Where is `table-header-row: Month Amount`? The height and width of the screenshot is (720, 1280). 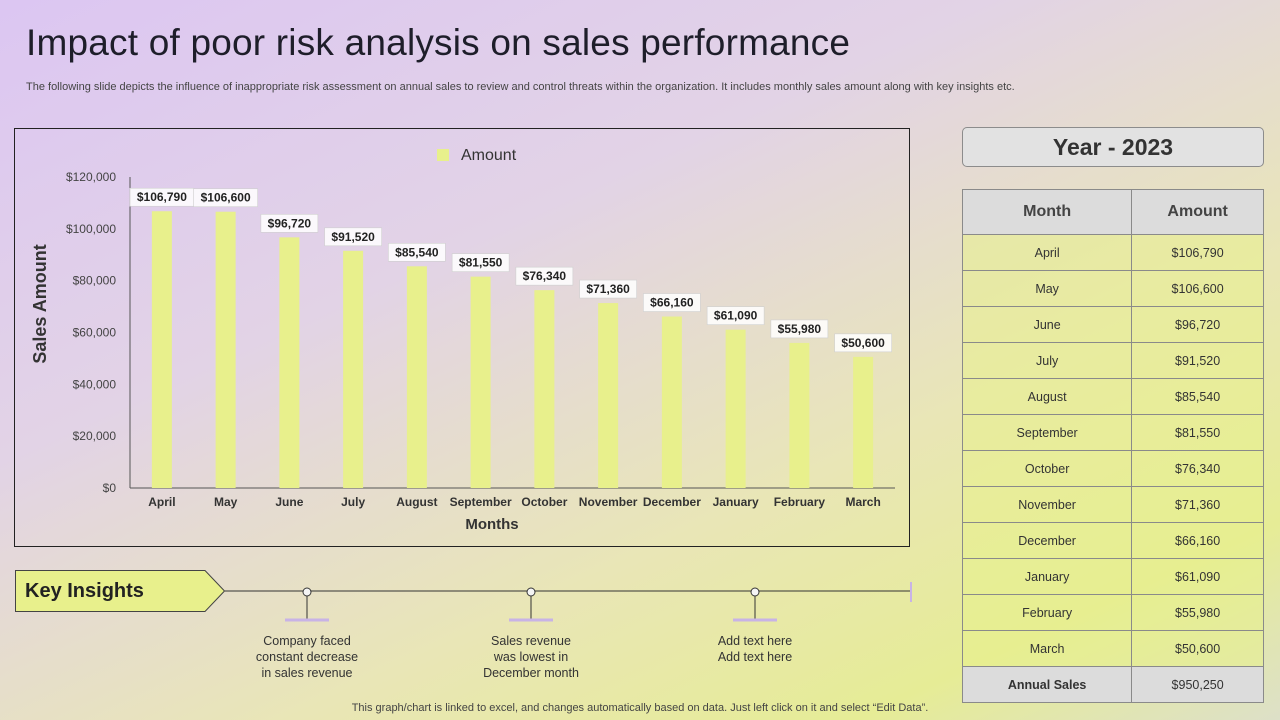
table-header-row: Month Amount is located at coordinates (1112, 212).